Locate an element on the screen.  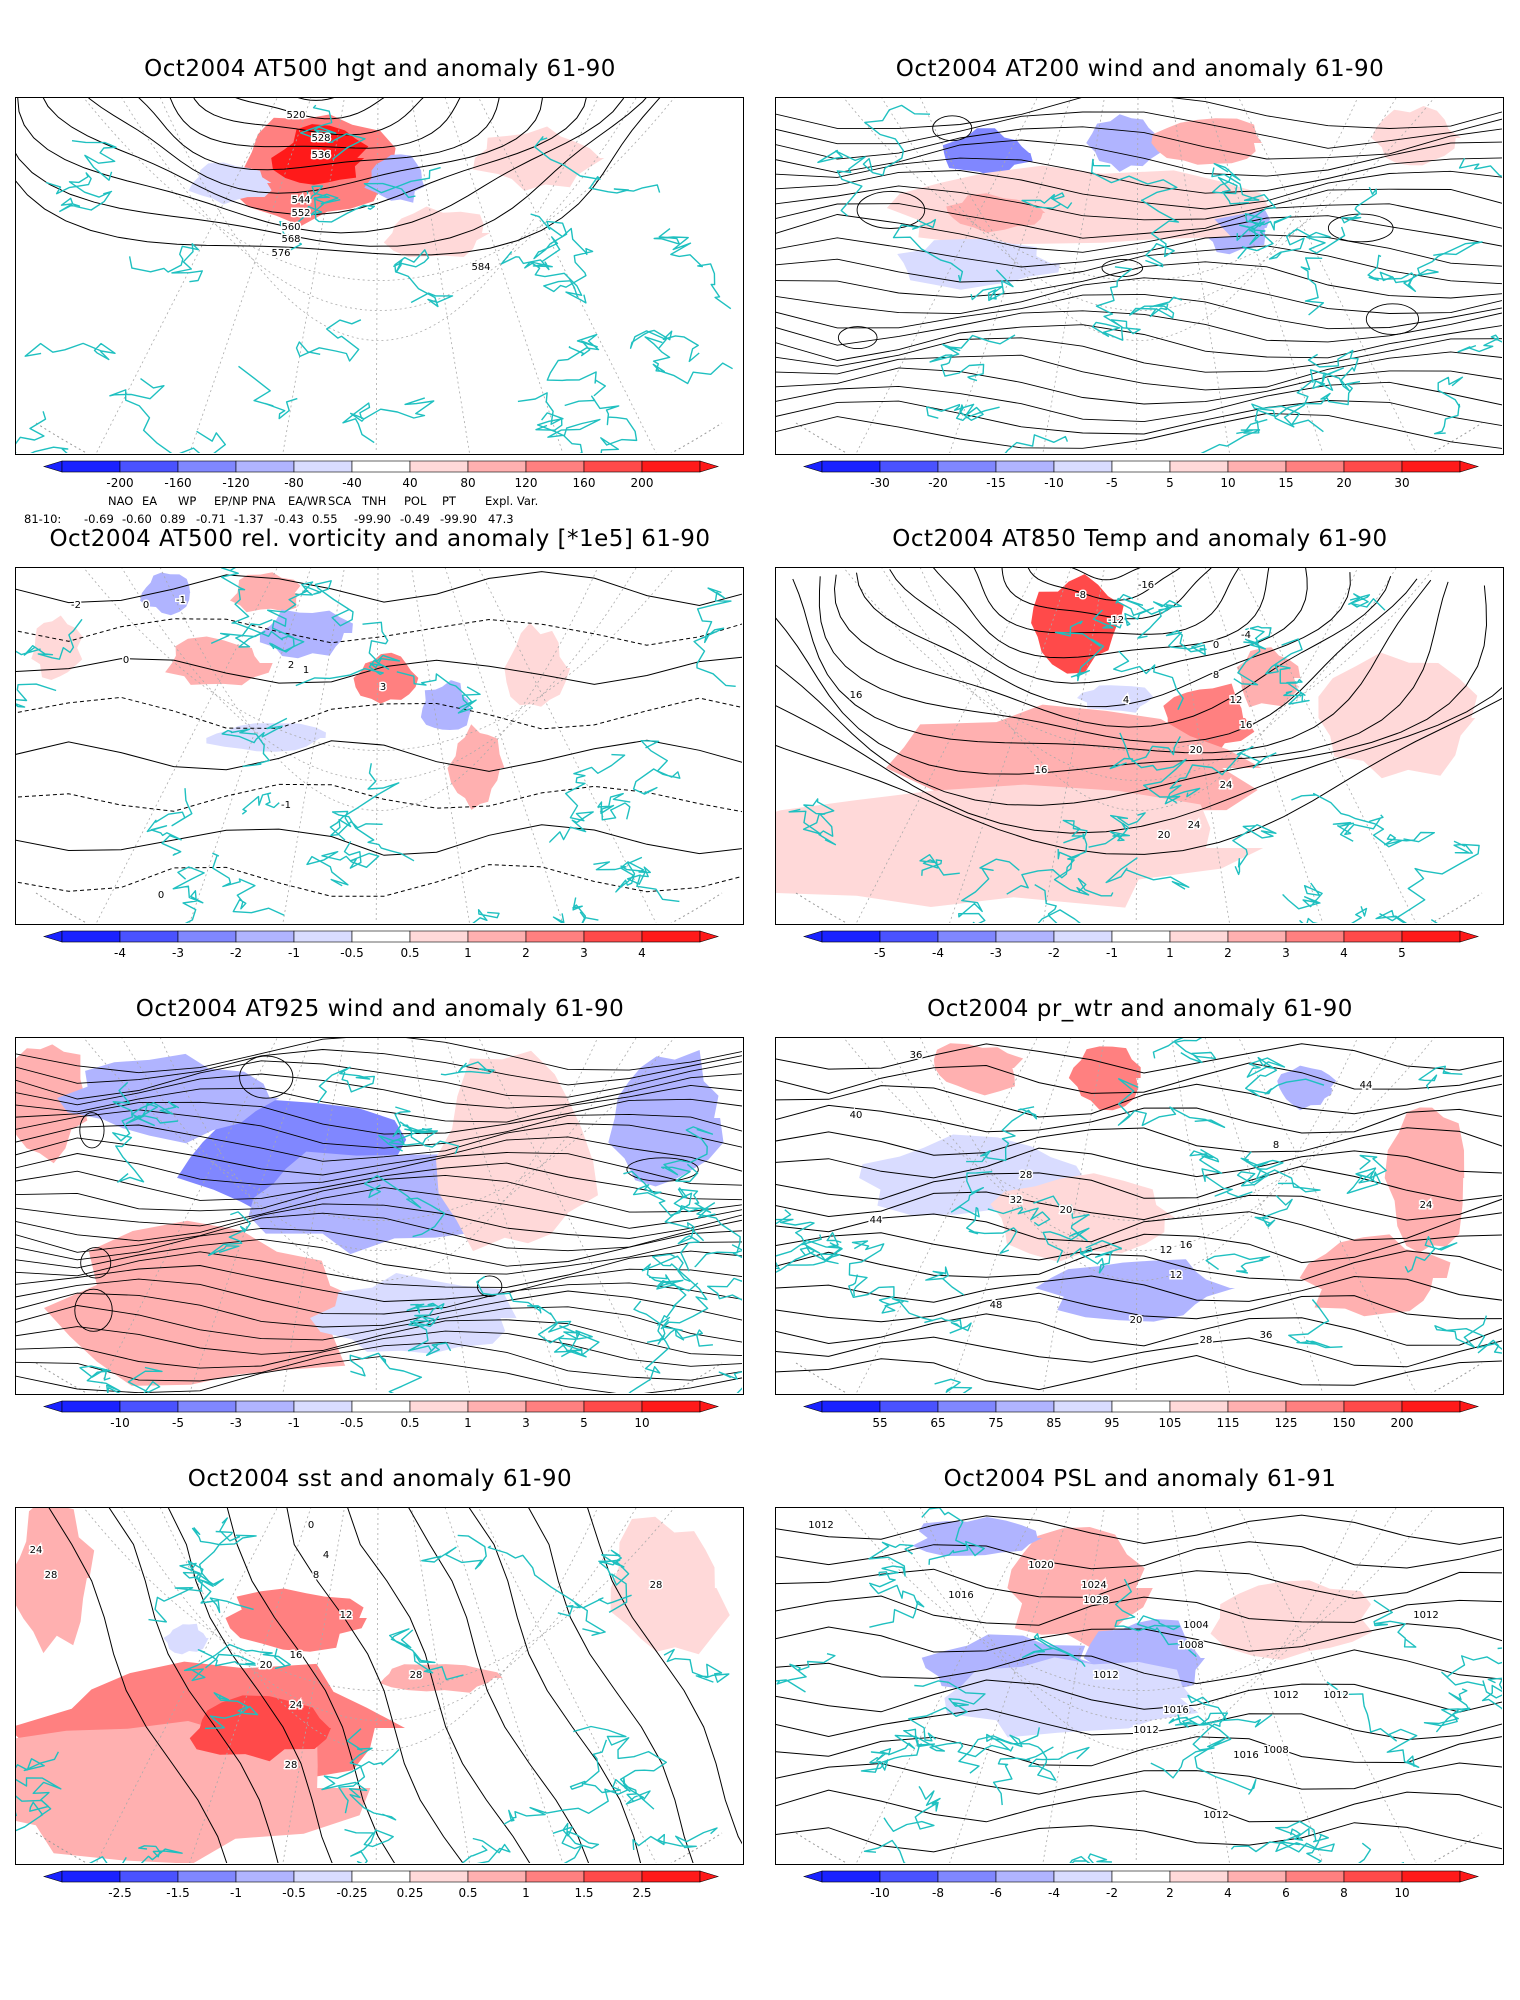
colorbar-tick-label: -3 is located at coordinates (236, 1423).